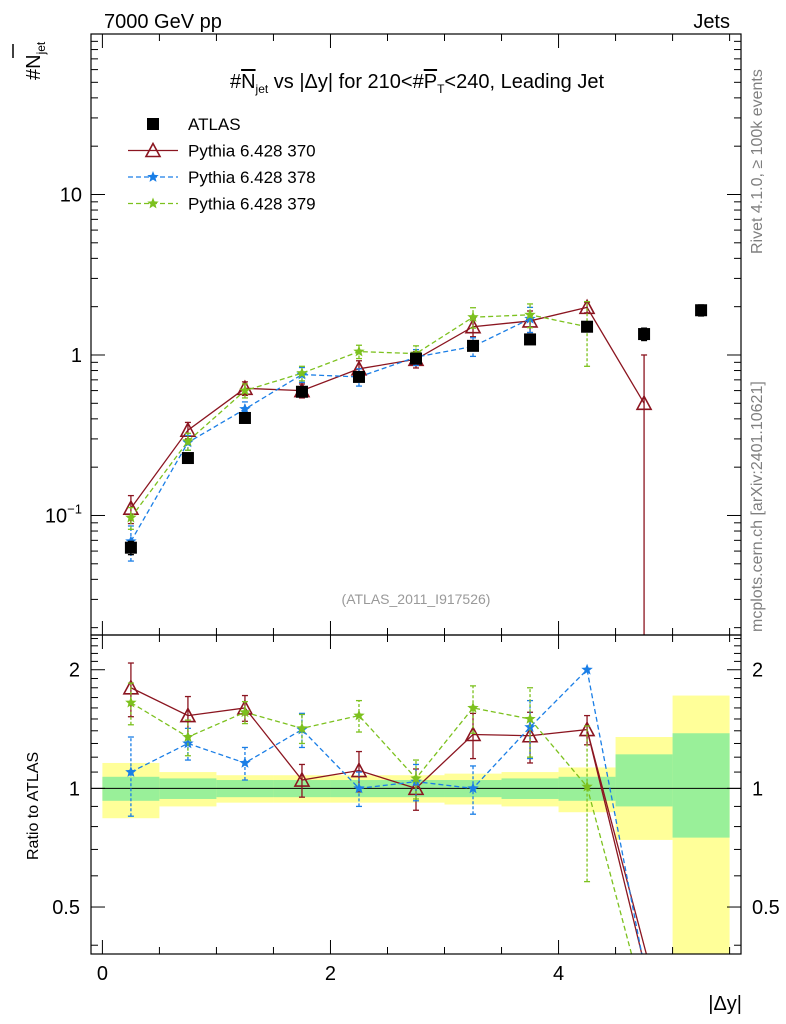 The image size is (786, 1024). What do you see at coordinates (766, 908) in the screenshot?
I see `ratio-y-tick-label-right: 0.5` at bounding box center [766, 908].